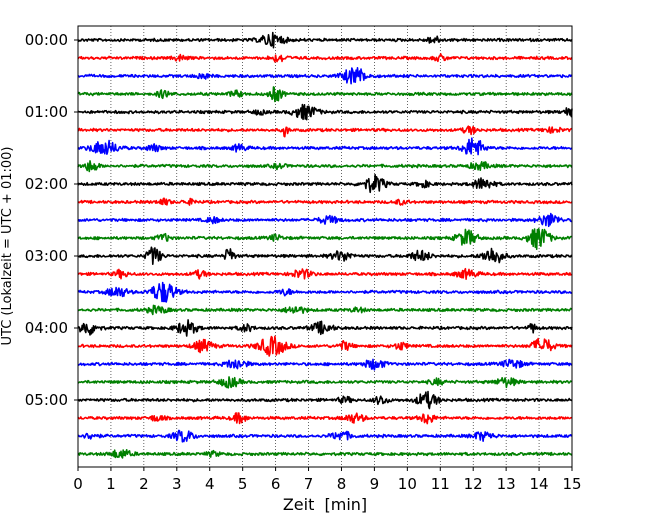 The width and height of the screenshot is (650, 524). Describe the element at coordinates (144, 484) in the screenshot. I see `x-tick-label: 2` at that location.